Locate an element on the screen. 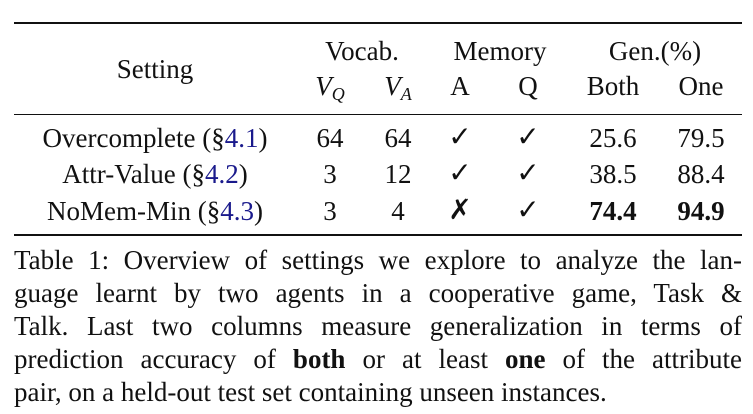  header-va: VA is located at coordinates (398, 87).